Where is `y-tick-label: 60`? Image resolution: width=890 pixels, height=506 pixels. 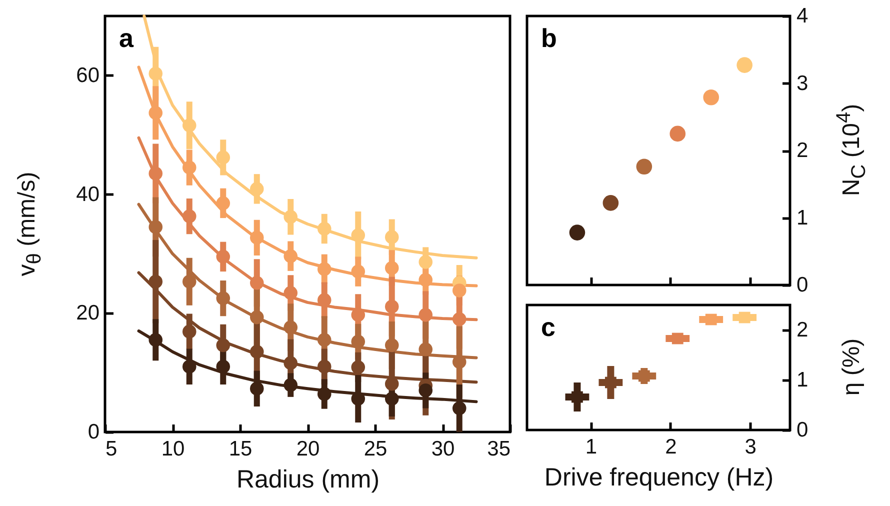
y-tick-label: 60 is located at coordinates (88, 75).